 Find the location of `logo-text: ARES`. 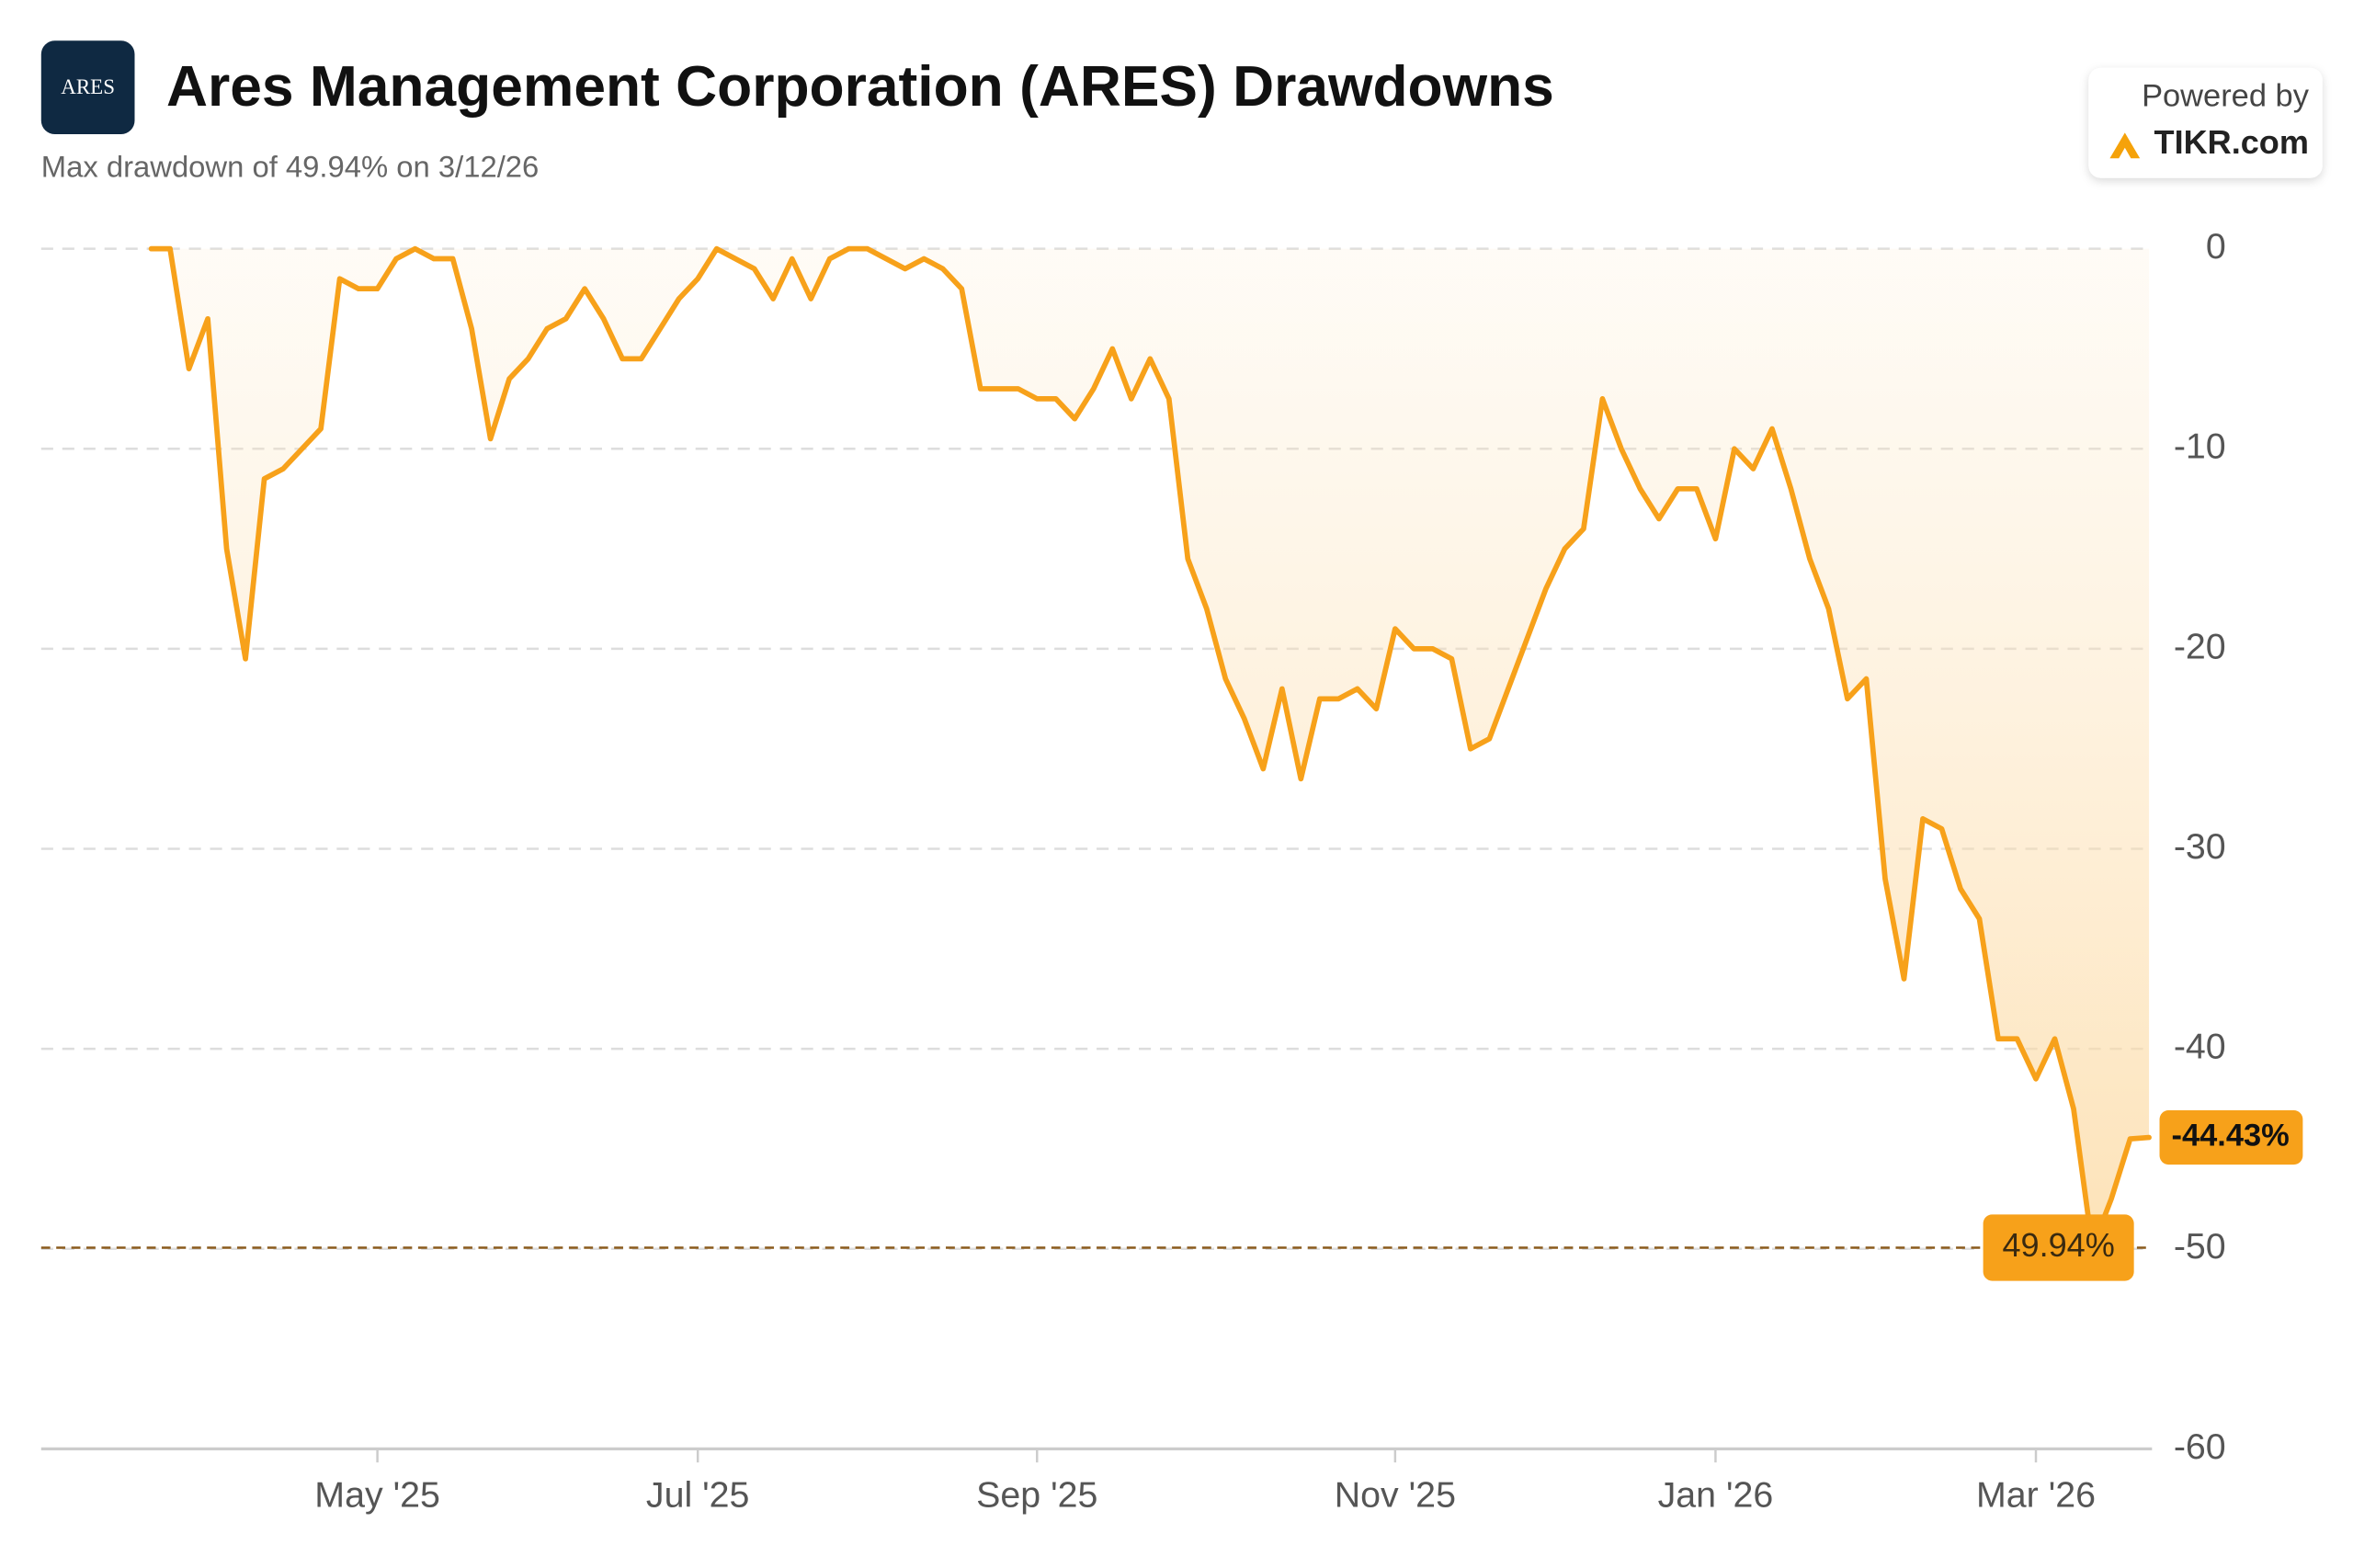

logo-text: ARES is located at coordinates (88, 86).